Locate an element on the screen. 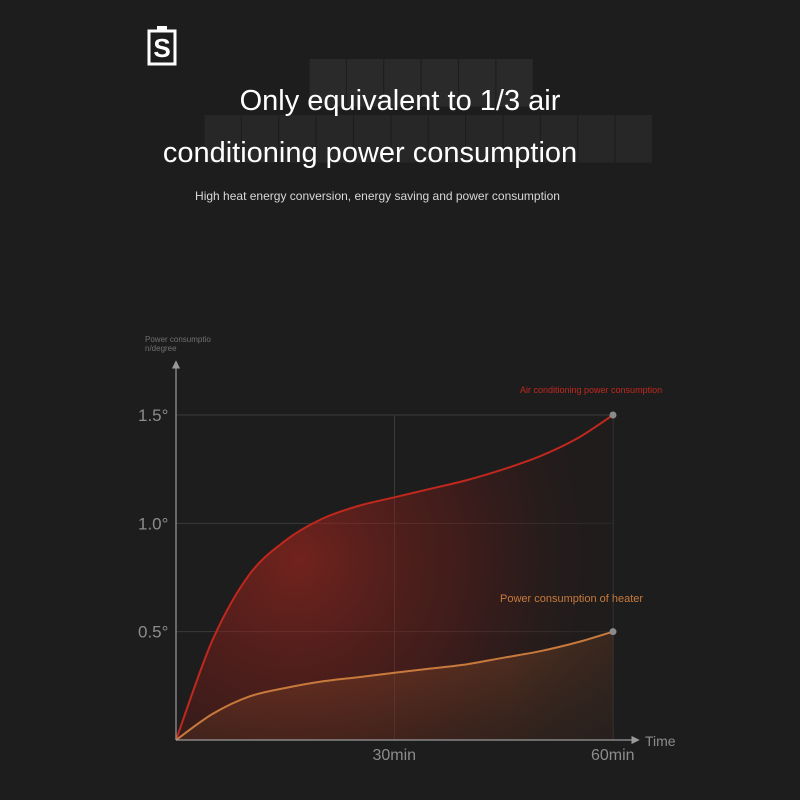 Image resolution: width=800 pixels, height=800 pixels. page-title-line-2: conditioning power consumption is located at coordinates (370, 153).